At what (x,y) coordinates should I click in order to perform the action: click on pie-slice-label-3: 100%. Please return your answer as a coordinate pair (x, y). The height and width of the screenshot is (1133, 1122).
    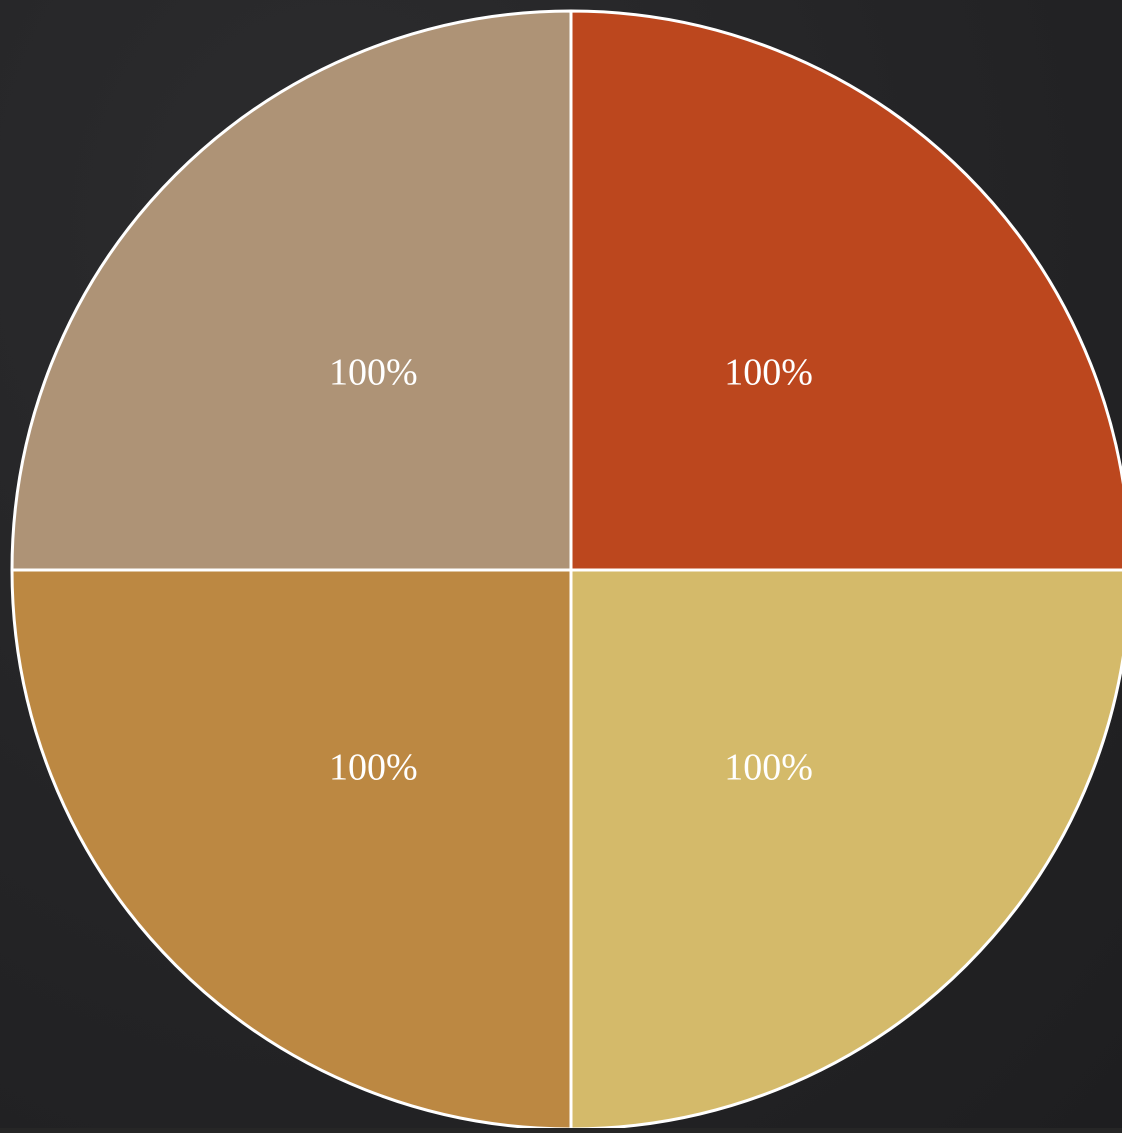
    Looking at the image, I should click on (373, 768).